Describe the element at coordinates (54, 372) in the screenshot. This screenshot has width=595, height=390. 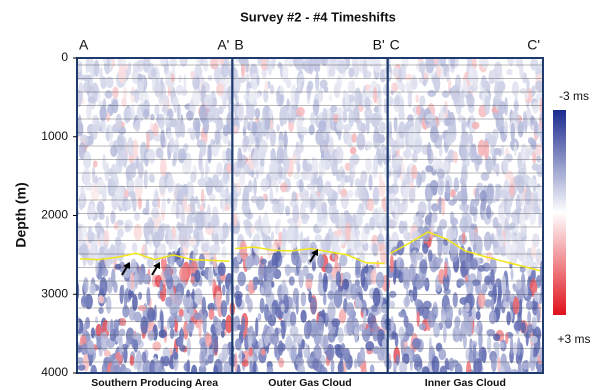
I see `y-tick-label: 4000` at that location.